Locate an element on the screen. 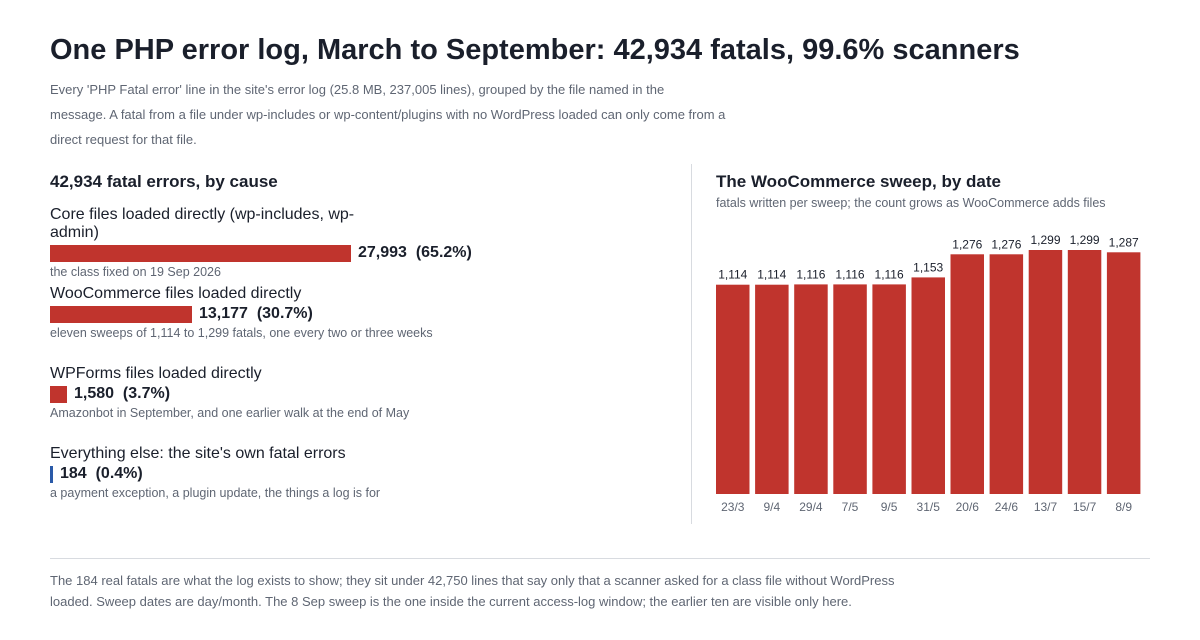 The height and width of the screenshot is (640, 1200). cause-value: 13,177 (30.7%) is located at coordinates (256, 313).